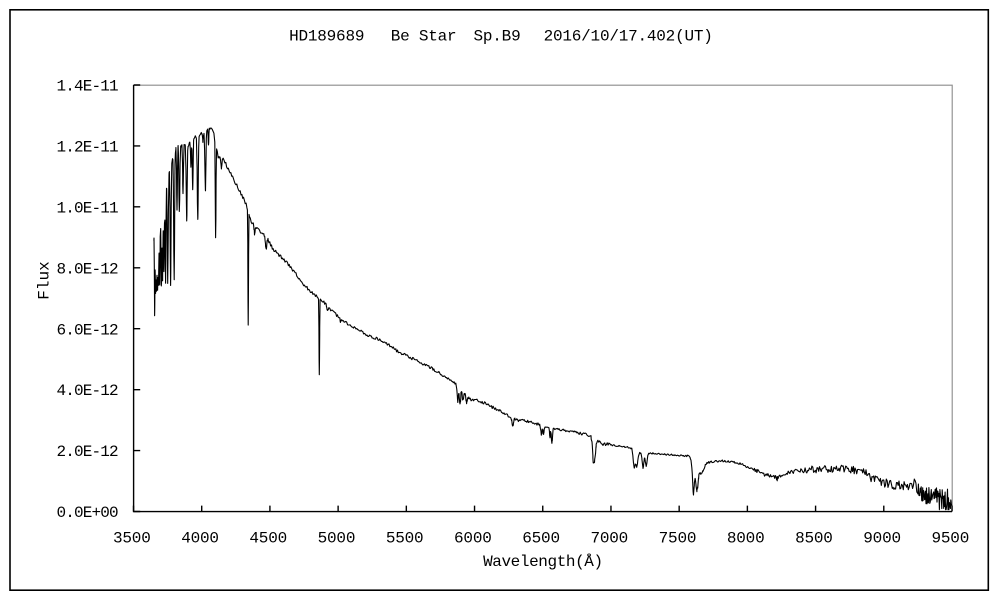  What do you see at coordinates (541, 539) in the screenshot?
I see `svg-text: 6500` at bounding box center [541, 539].